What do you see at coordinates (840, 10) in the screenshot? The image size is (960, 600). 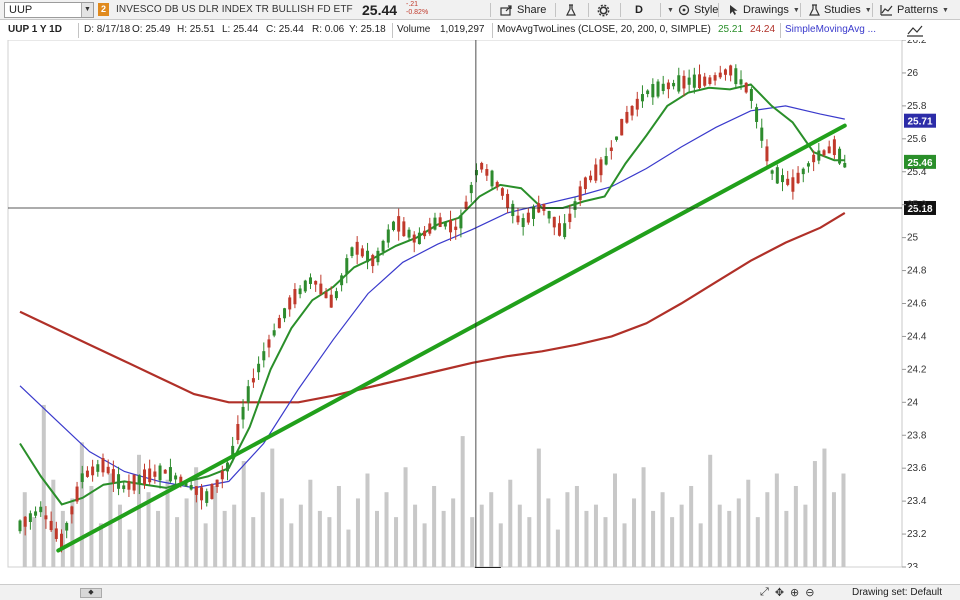 I see `studies-menu: Studies ▼` at bounding box center [840, 10].